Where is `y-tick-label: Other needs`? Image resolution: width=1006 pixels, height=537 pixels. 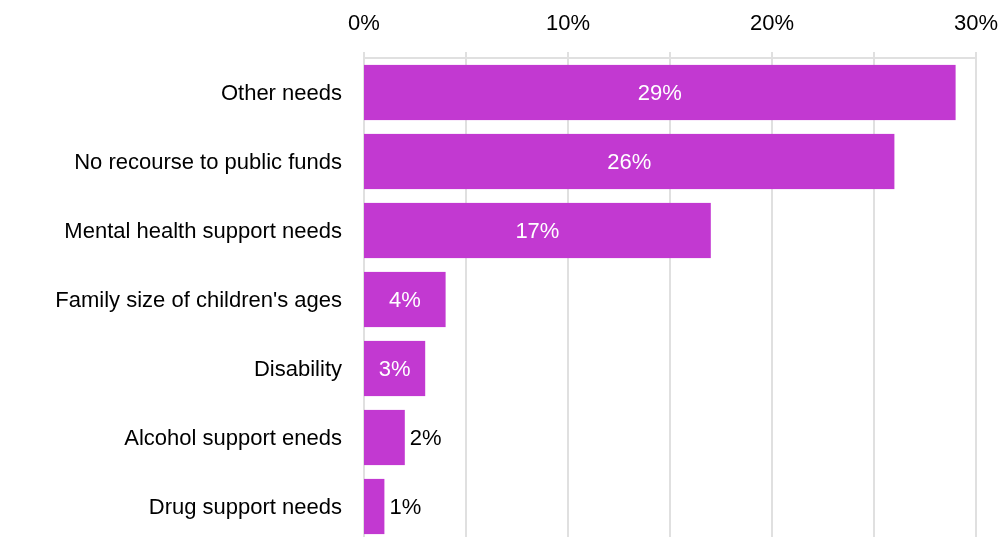
y-tick-label: Other needs is located at coordinates (281, 93).